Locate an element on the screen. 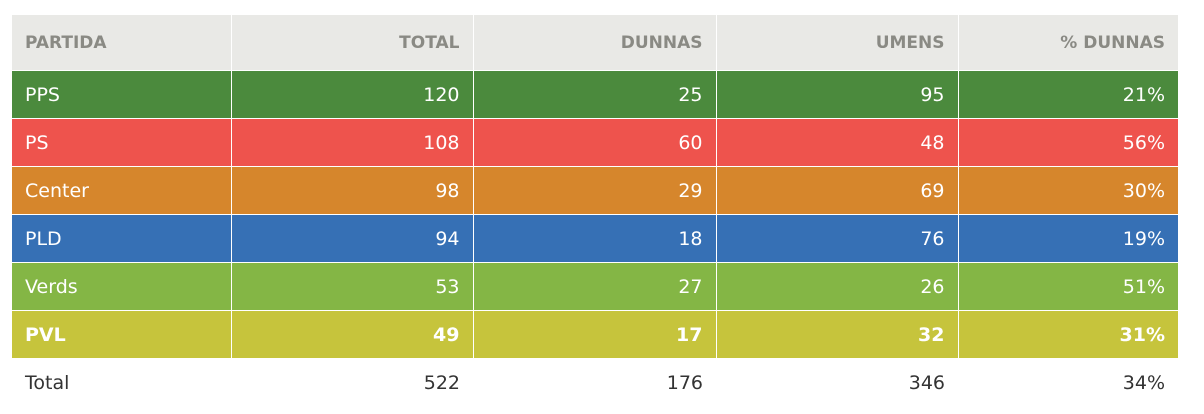 This screenshot has width=1204, height=414. table-row: PVL 49 17 32 31% is located at coordinates (595, 334).